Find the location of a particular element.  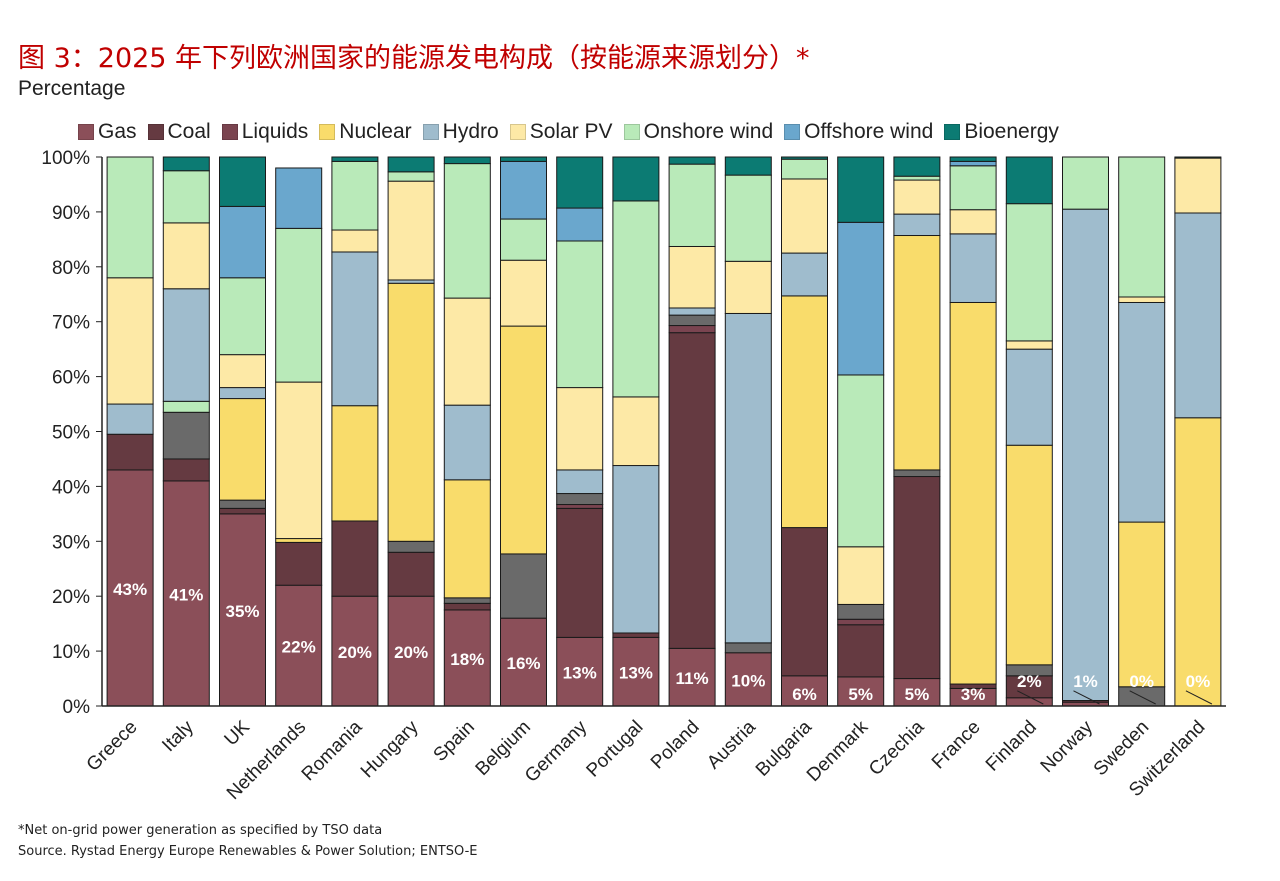

gas-value-label: 5% is located at coordinates (917, 694).